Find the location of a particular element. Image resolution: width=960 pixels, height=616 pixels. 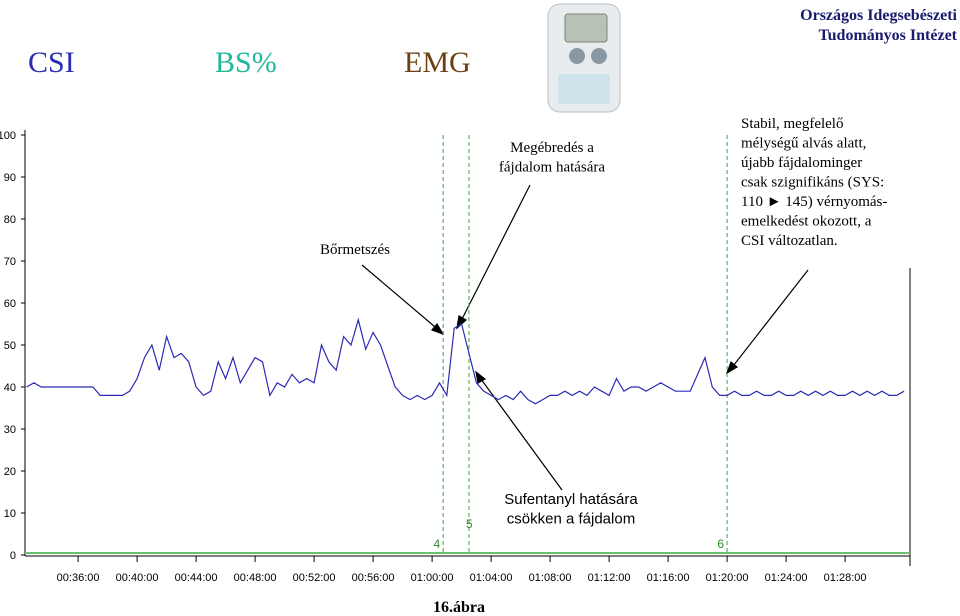

x-tick-label: 00:44:00 is located at coordinates (196, 578).